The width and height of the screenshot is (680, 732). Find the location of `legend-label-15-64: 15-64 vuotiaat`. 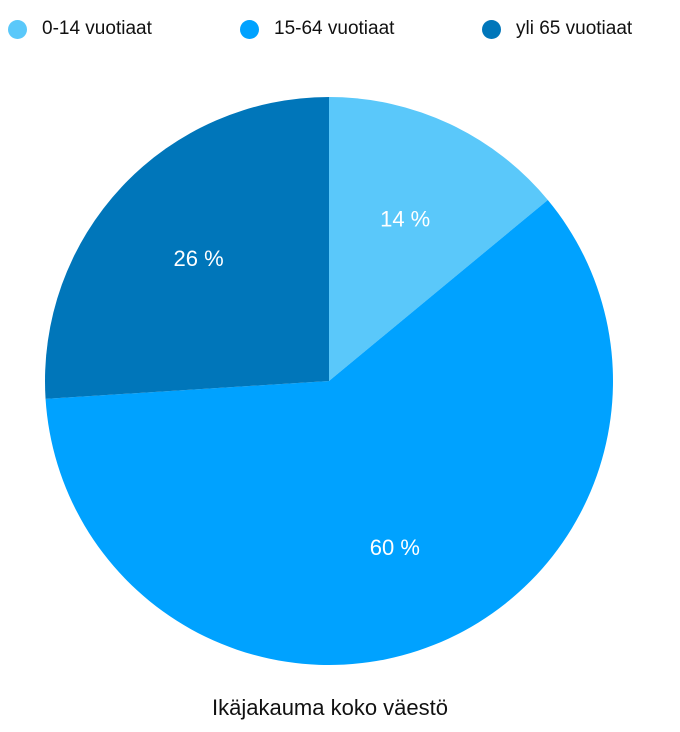

legend-label-15-64: 15-64 vuotiaat is located at coordinates (334, 28).